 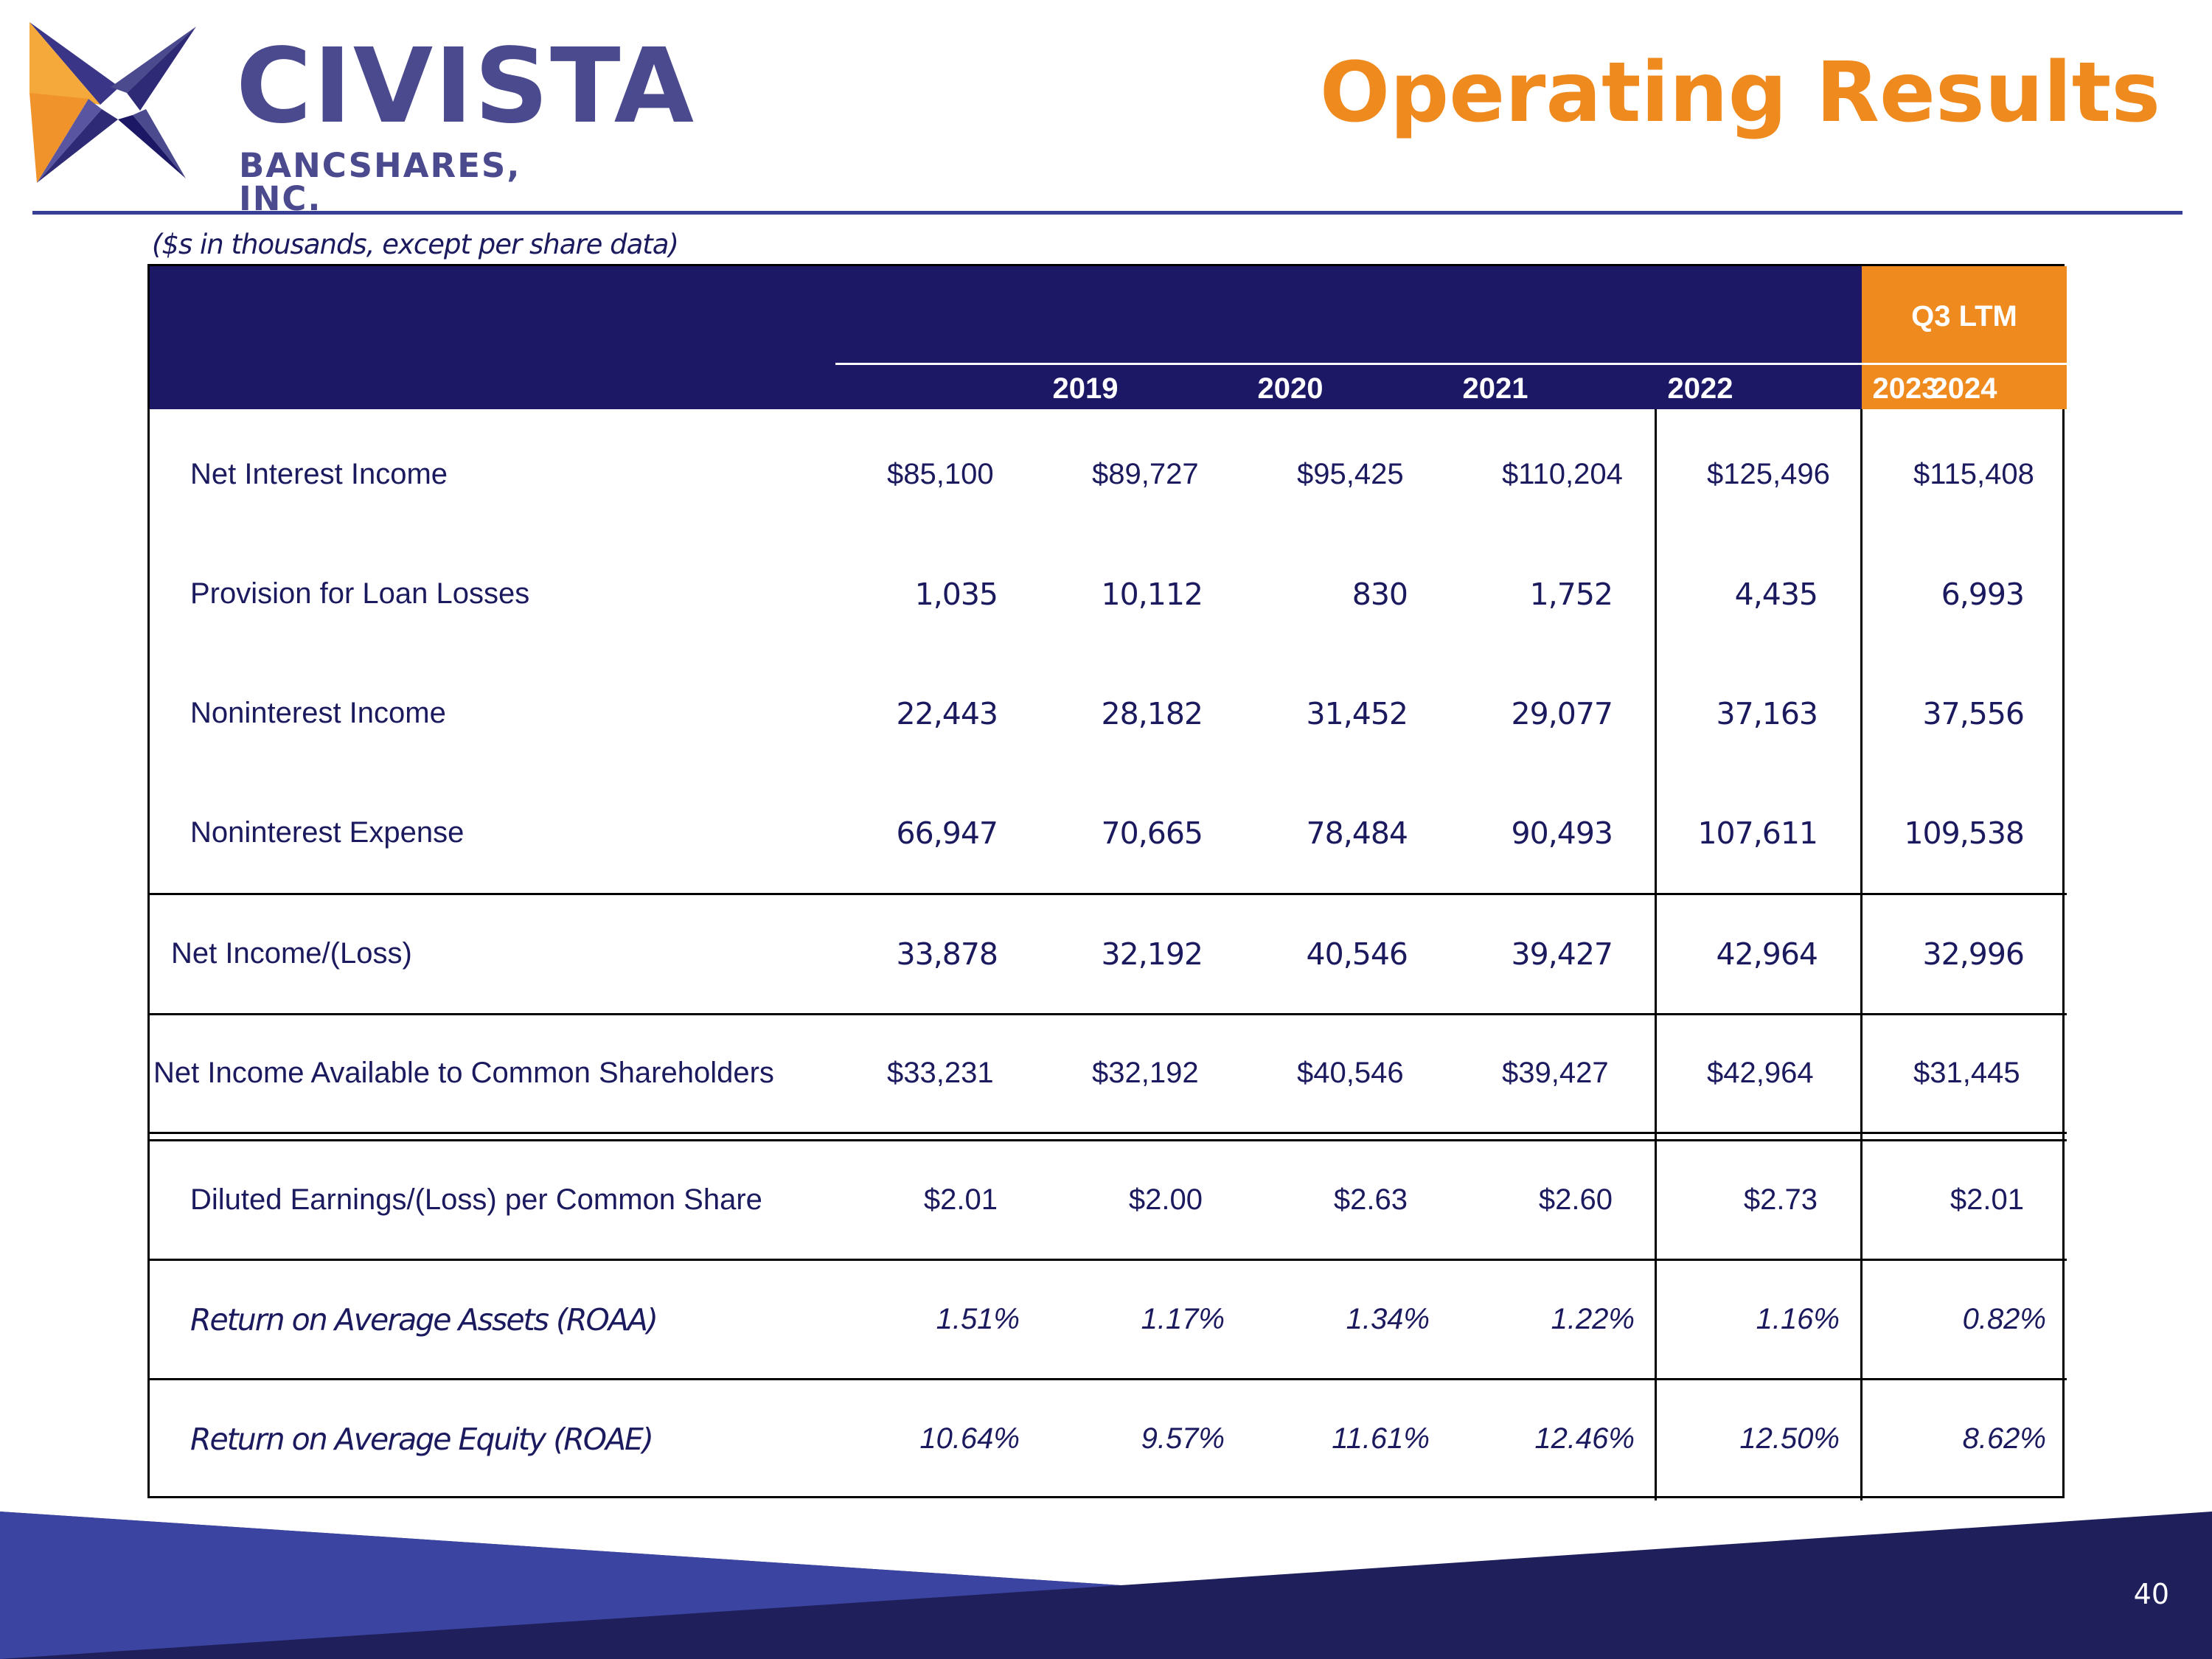 I want to click on star-logo-icon, so click(x=112, y=102).